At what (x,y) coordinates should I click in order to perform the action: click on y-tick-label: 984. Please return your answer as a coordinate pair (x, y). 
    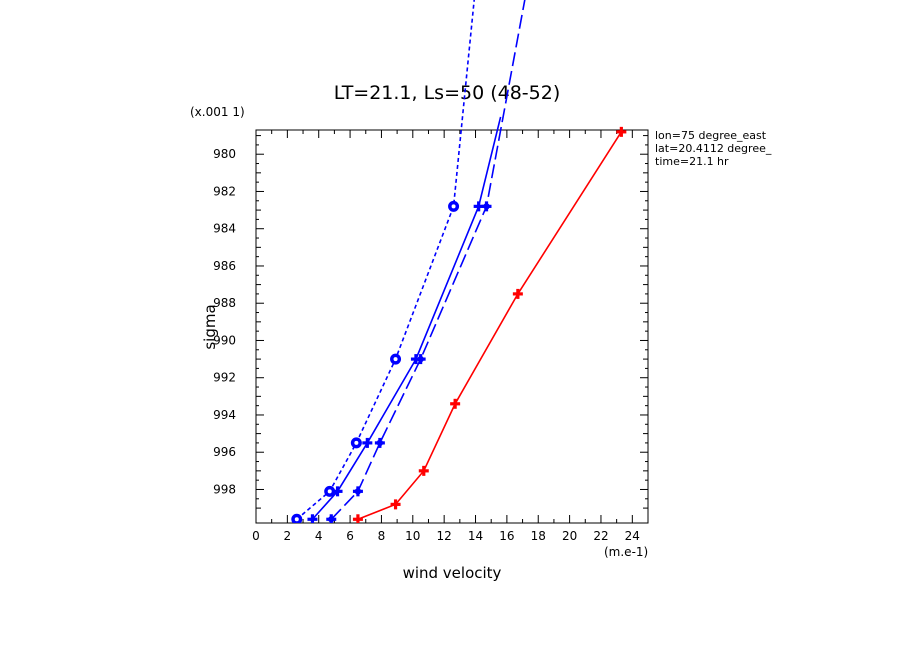
    Looking at the image, I should click on (224, 229).